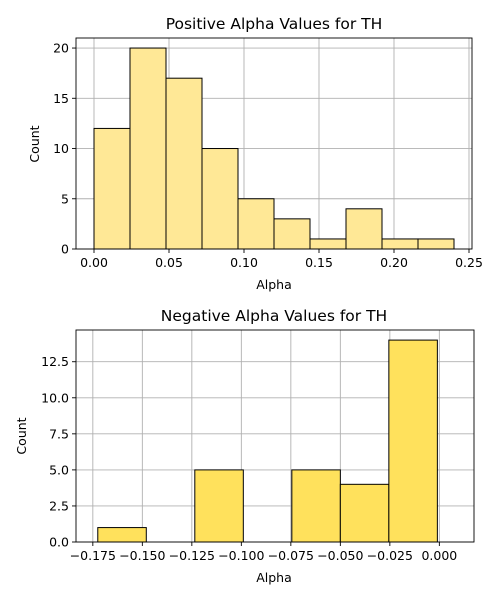 Image resolution: width=500 pixels, height=600 pixels. Describe the element at coordinates (59, 505) in the screenshot. I see `y-tick-label: 2.5` at that location.